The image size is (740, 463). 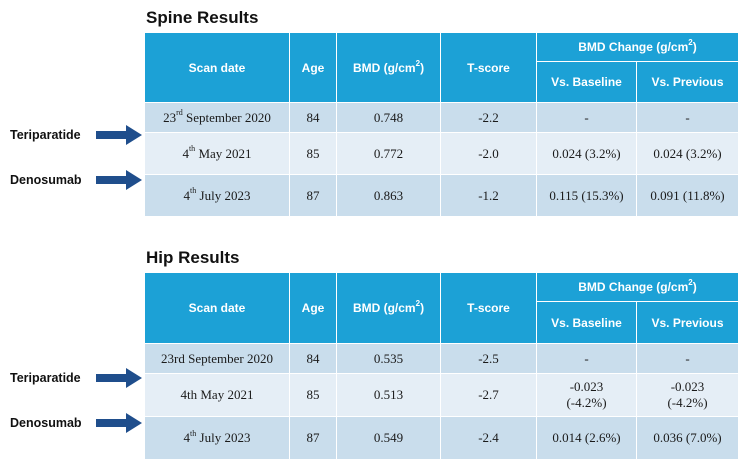 I want to click on table-row: 23rd September 2020 84 0.748 -2.2 - -, so click(x=441, y=117).